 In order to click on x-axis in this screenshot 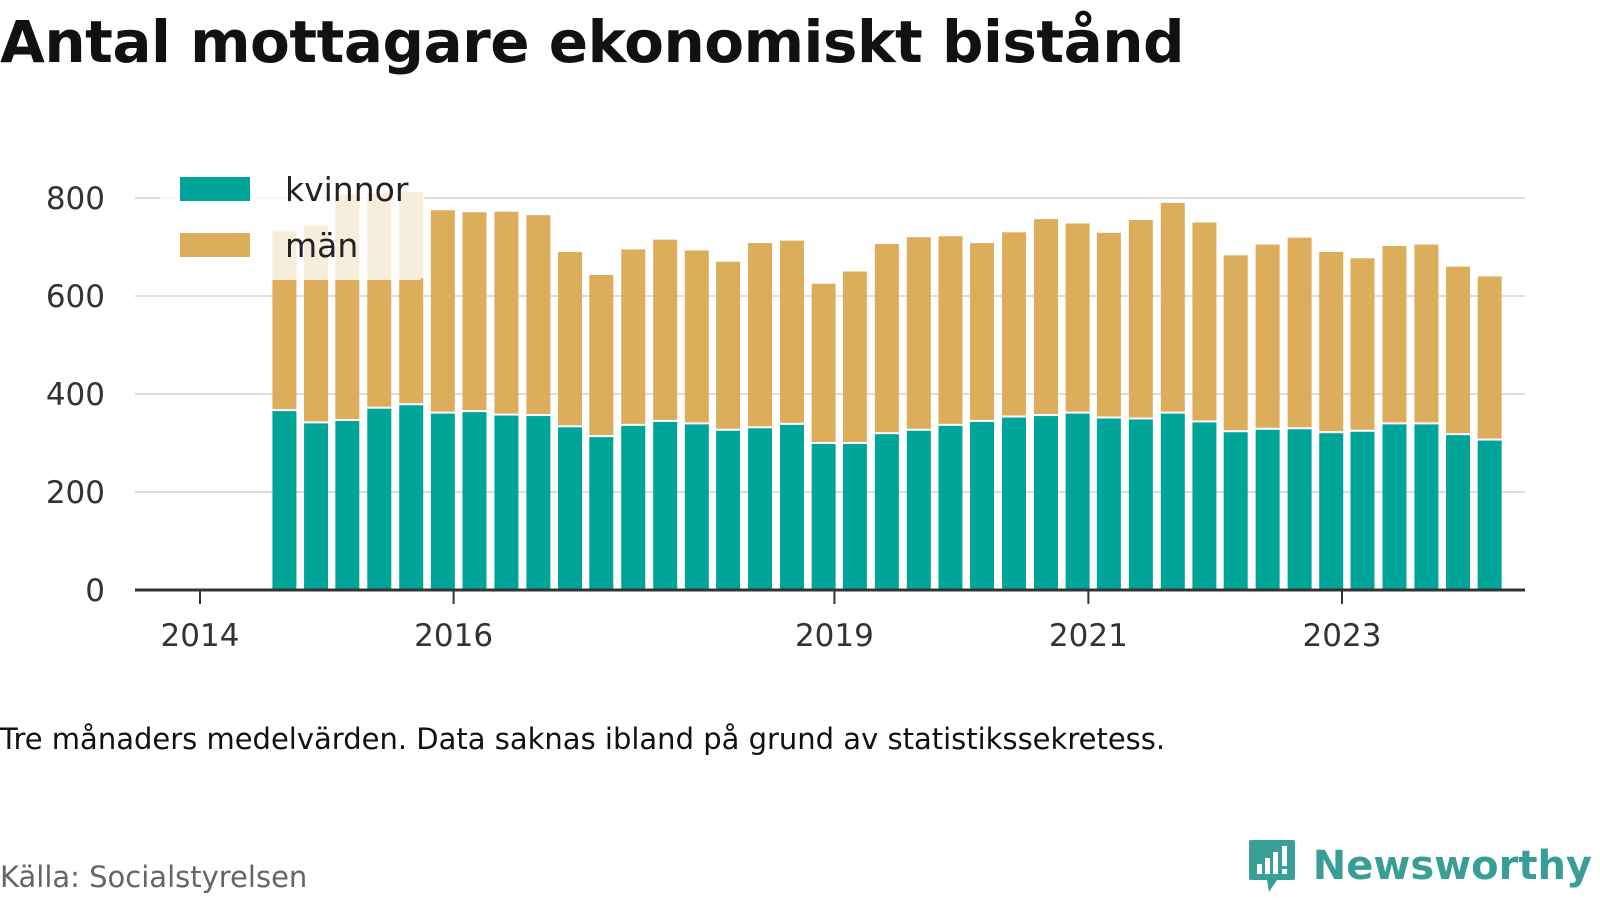, I will do `click(830, 596)`.